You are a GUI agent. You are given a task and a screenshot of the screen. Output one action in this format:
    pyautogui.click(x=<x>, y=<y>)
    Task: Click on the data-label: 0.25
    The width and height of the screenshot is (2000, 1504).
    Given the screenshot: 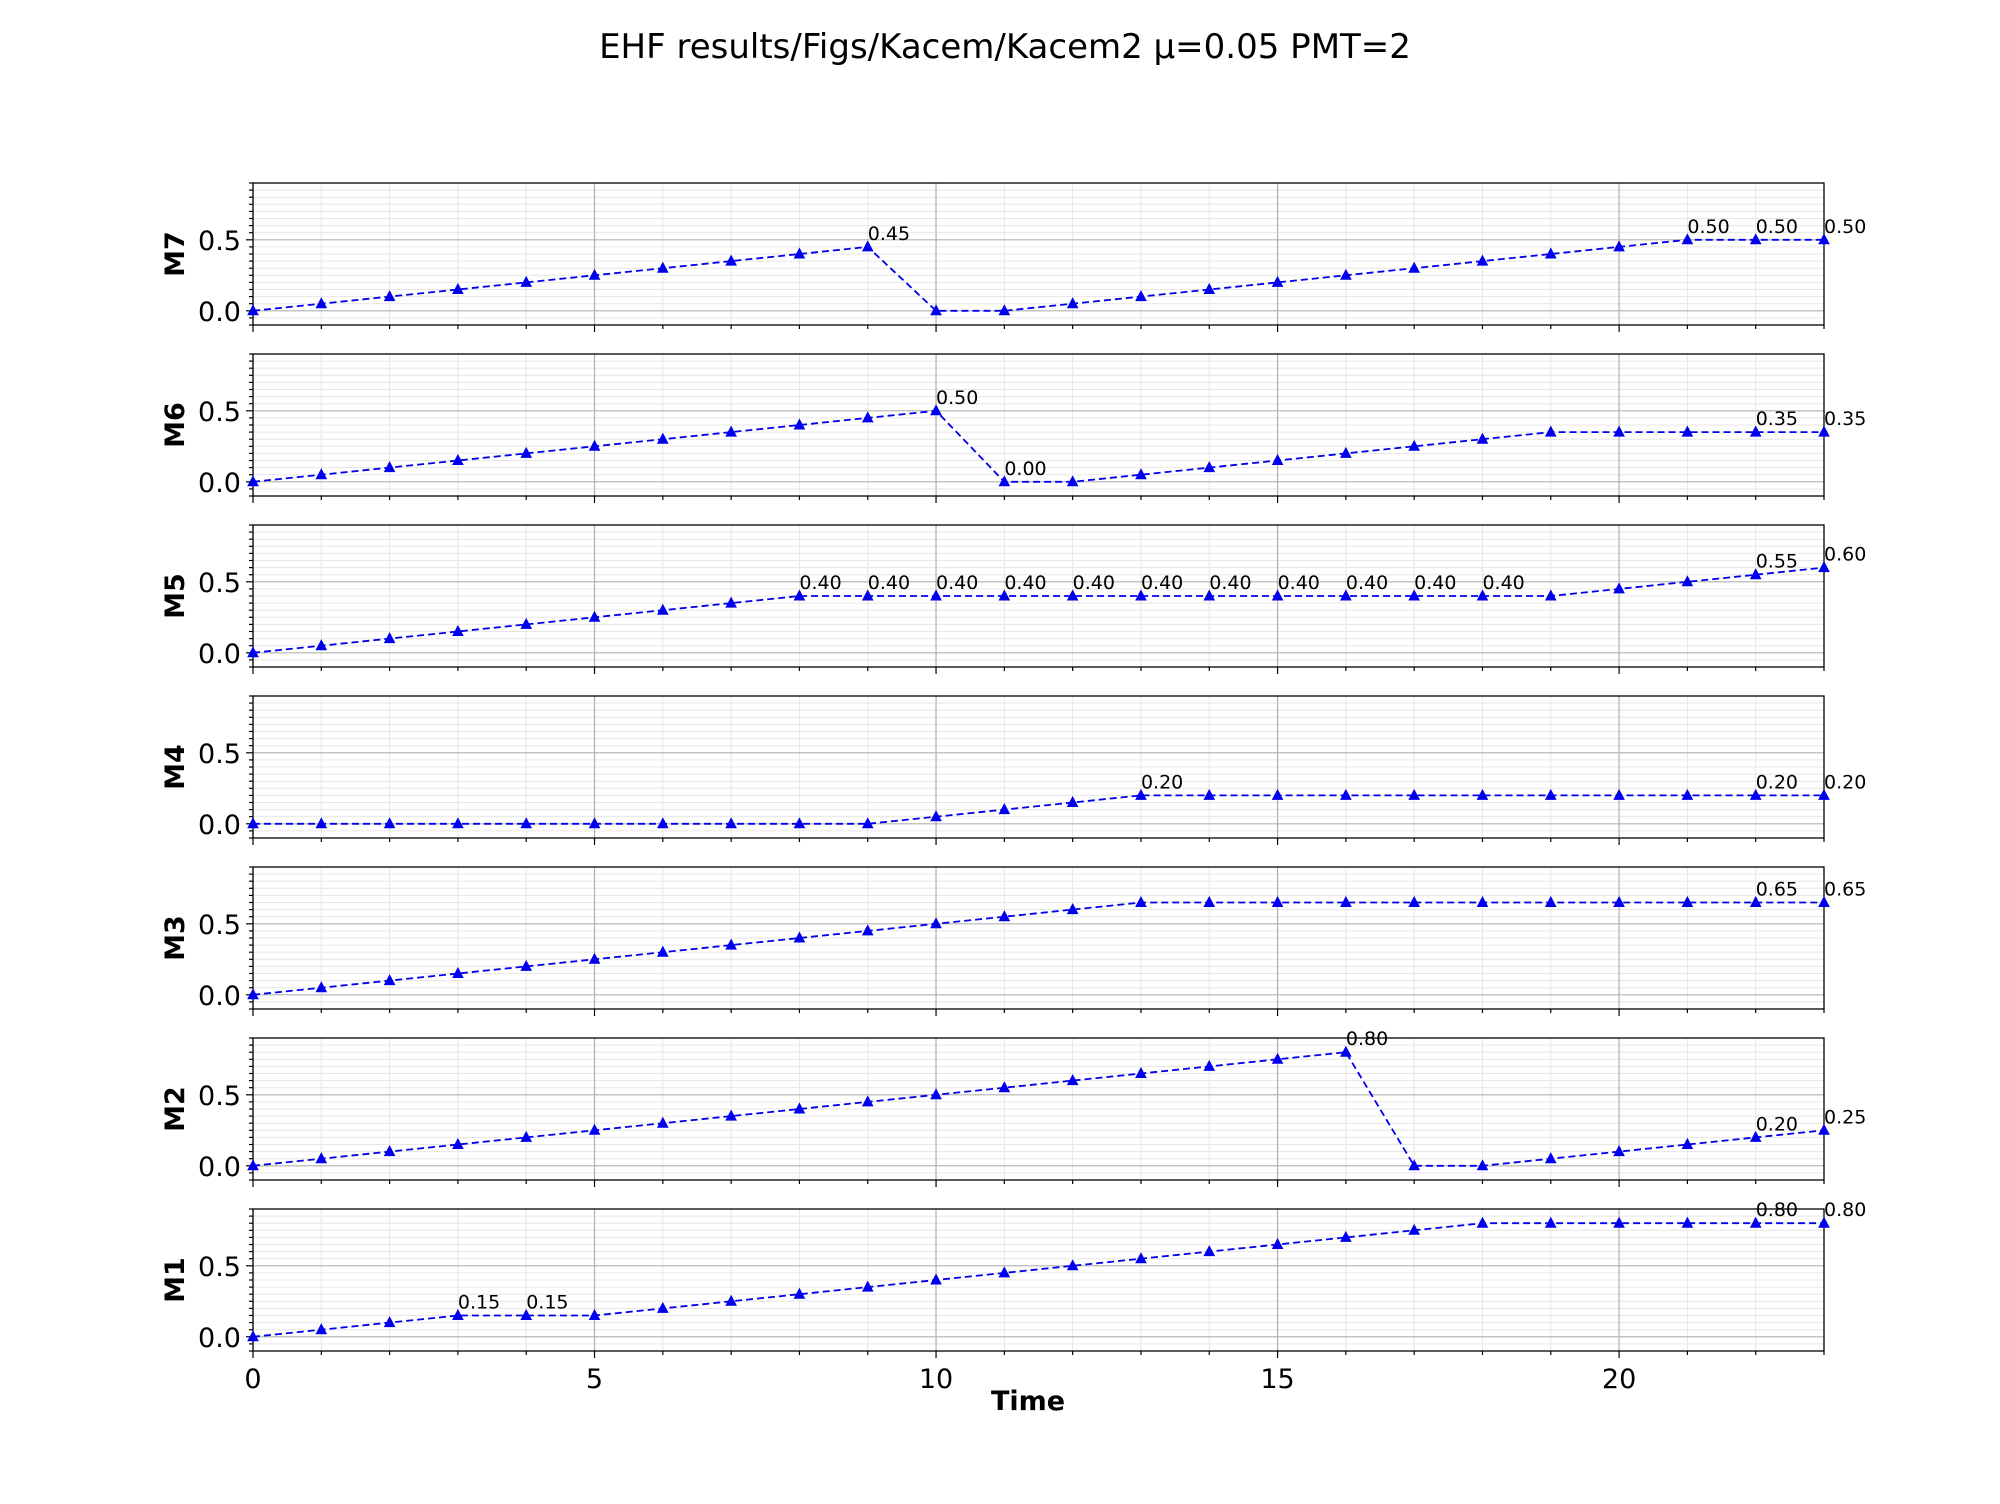 What is the action you would take?
    pyautogui.click(x=1845, y=1117)
    